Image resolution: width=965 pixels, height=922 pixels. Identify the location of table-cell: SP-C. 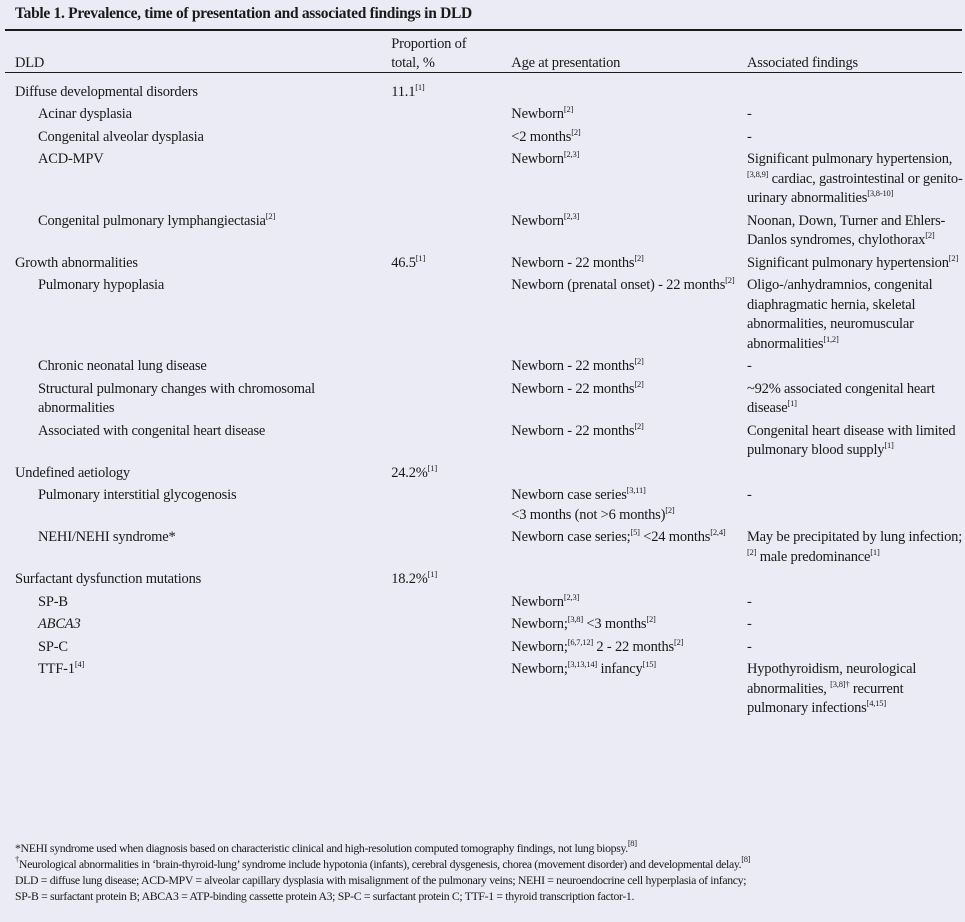
(203, 647).